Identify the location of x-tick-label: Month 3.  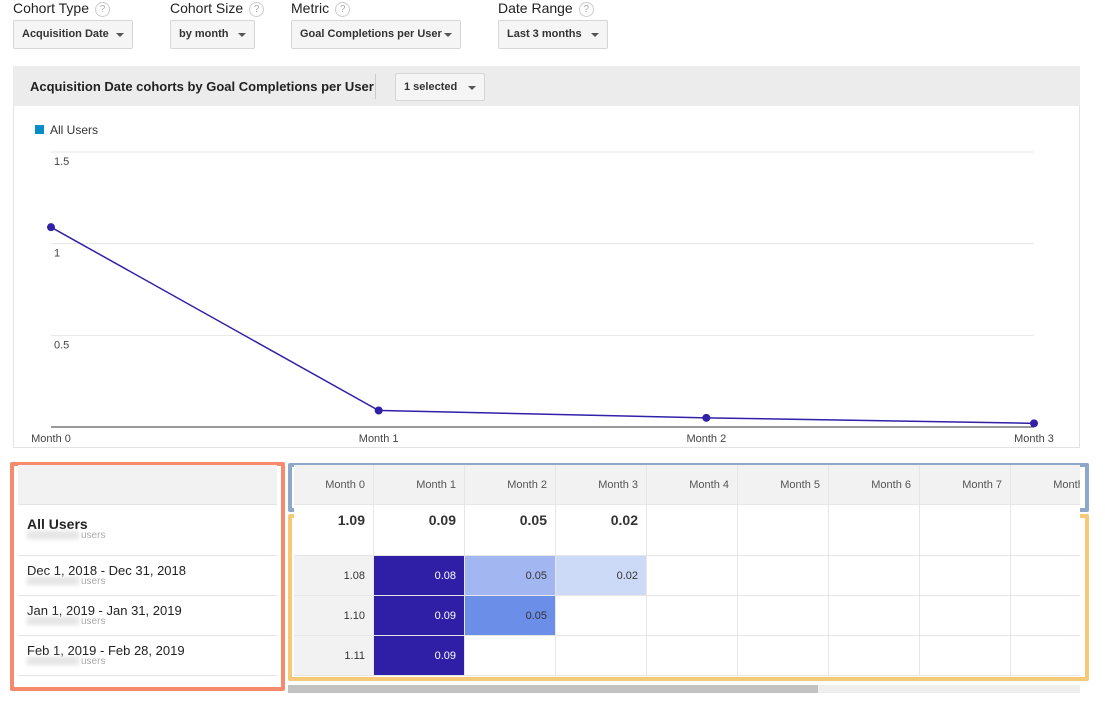
(1034, 439).